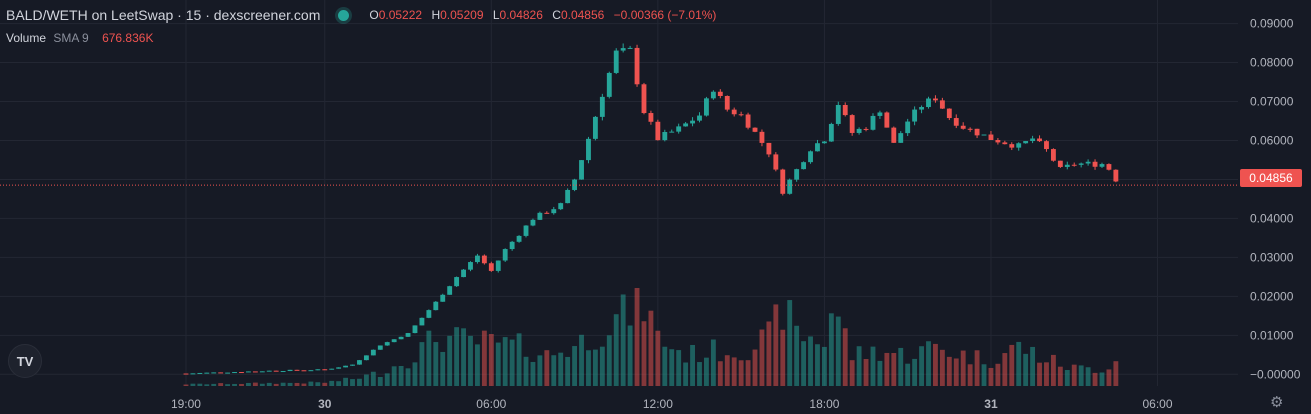 The width and height of the screenshot is (1311, 414). What do you see at coordinates (658, 404) in the screenshot?
I see `x-tick-label: 12:00` at bounding box center [658, 404].